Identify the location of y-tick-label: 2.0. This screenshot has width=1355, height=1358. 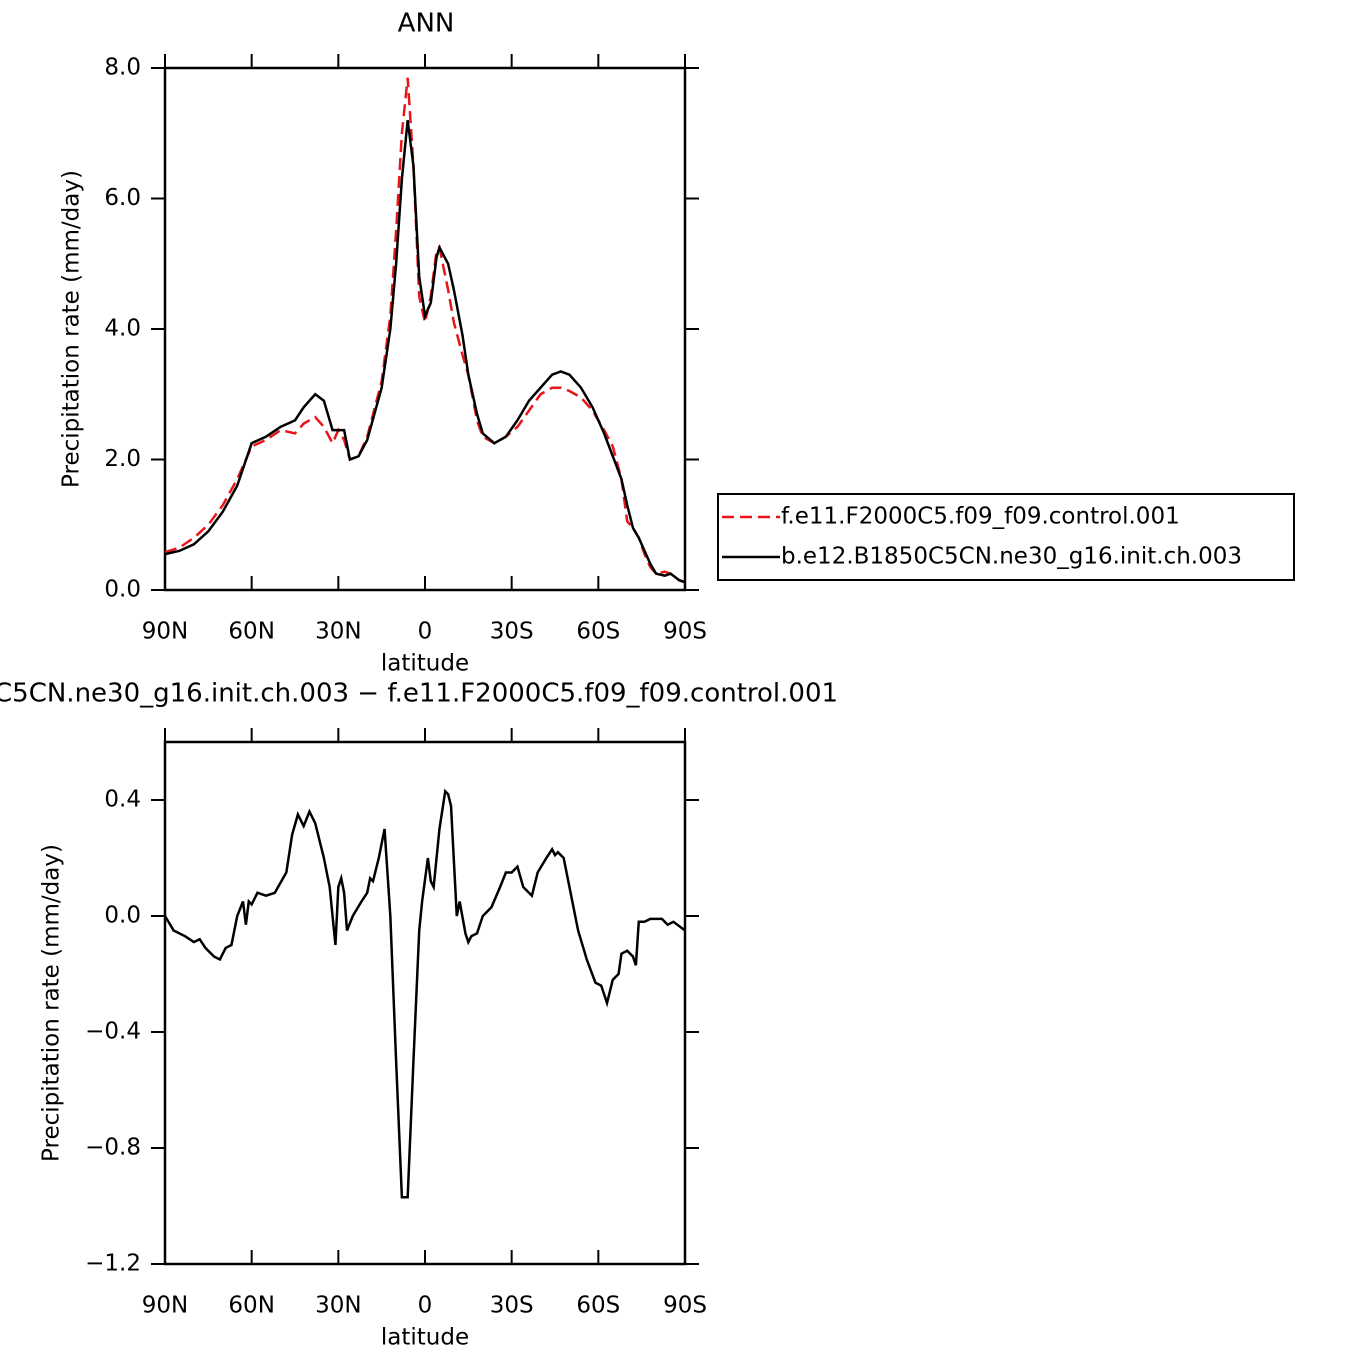
(122, 459).